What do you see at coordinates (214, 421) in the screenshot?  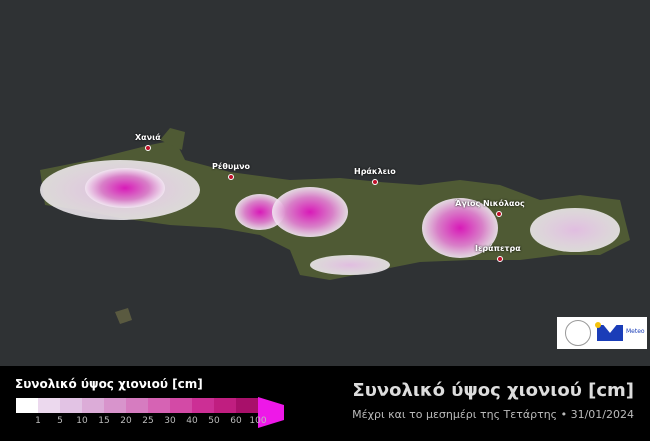 I see `legend-tick: 50` at bounding box center [214, 421].